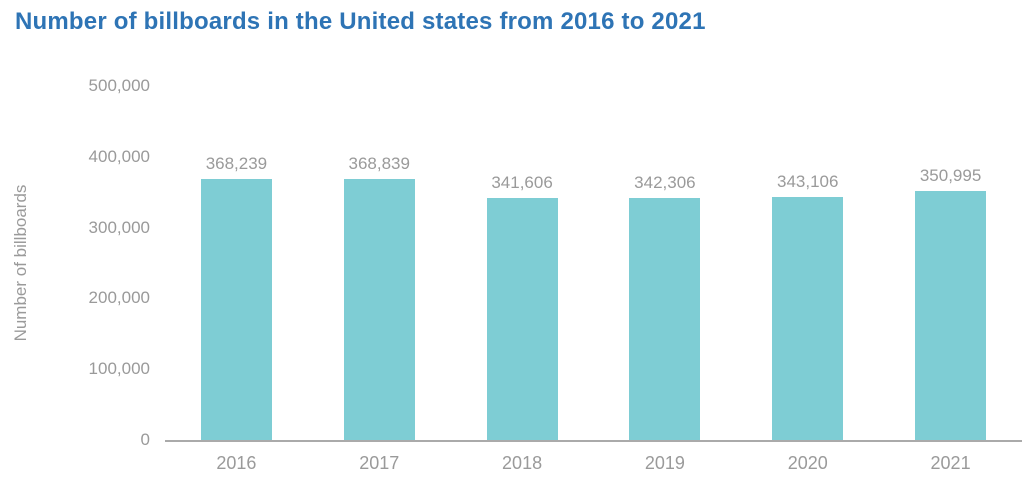 The height and width of the screenshot is (487, 1024). Describe the element at coordinates (950, 175) in the screenshot. I see `bar-value-label: 350,995` at that location.